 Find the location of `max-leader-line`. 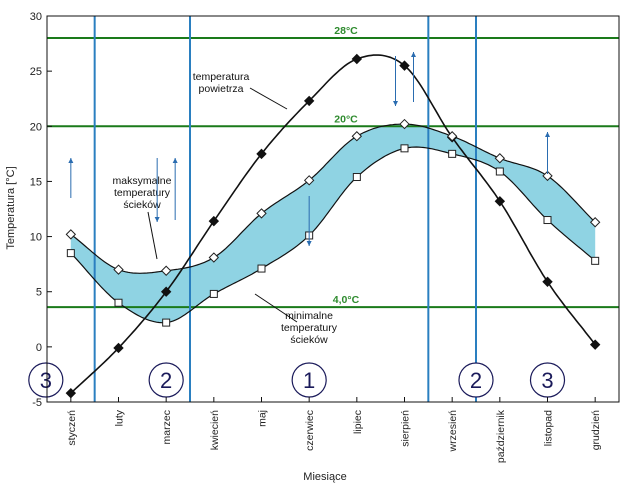

max-leader-line is located at coordinates (152, 235).